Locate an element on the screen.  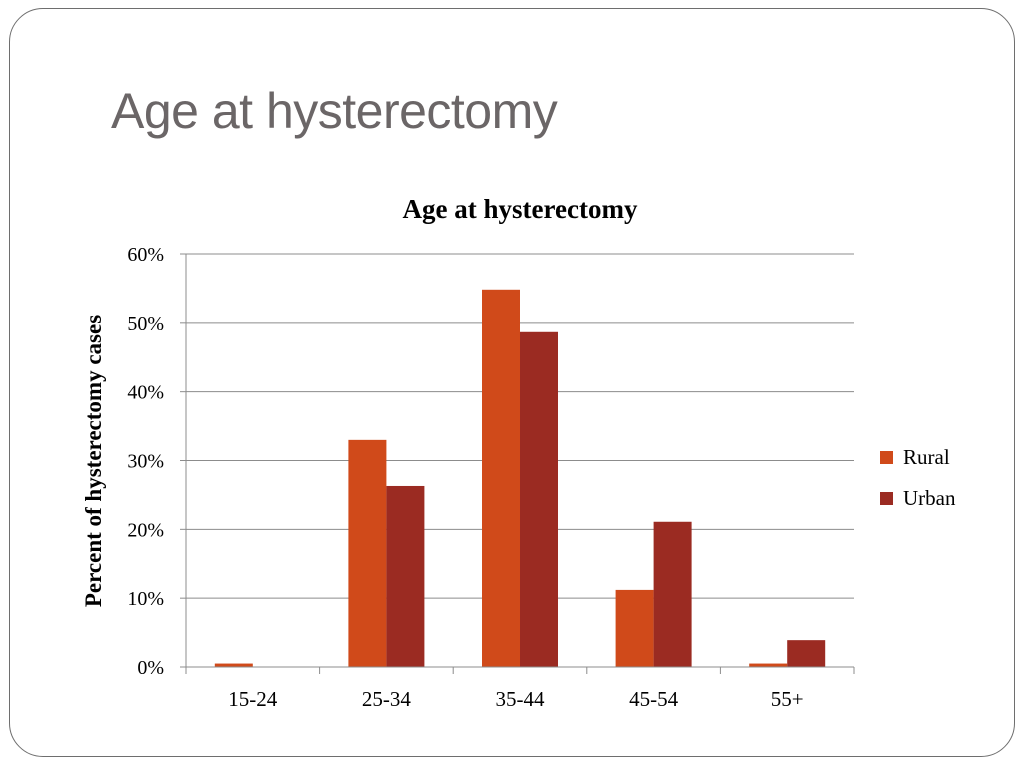
x-axis: 15-24 25-34 35-44 45-54 55+ is located at coordinates (520, 688).